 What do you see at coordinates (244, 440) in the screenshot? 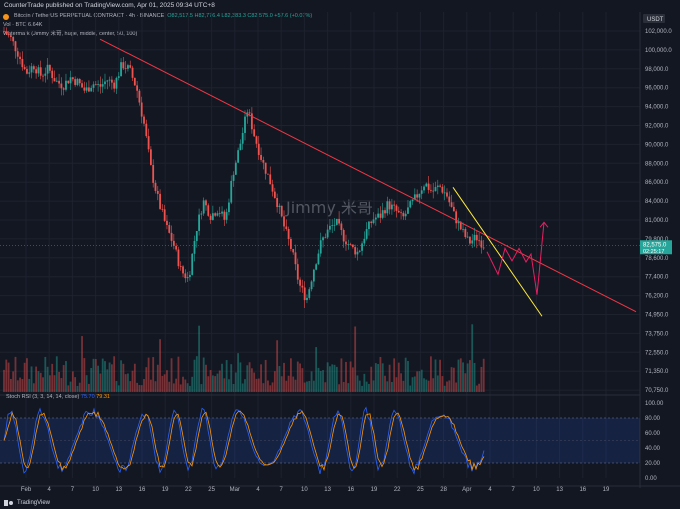
I see `rsi-k-line` at bounding box center [244, 440].